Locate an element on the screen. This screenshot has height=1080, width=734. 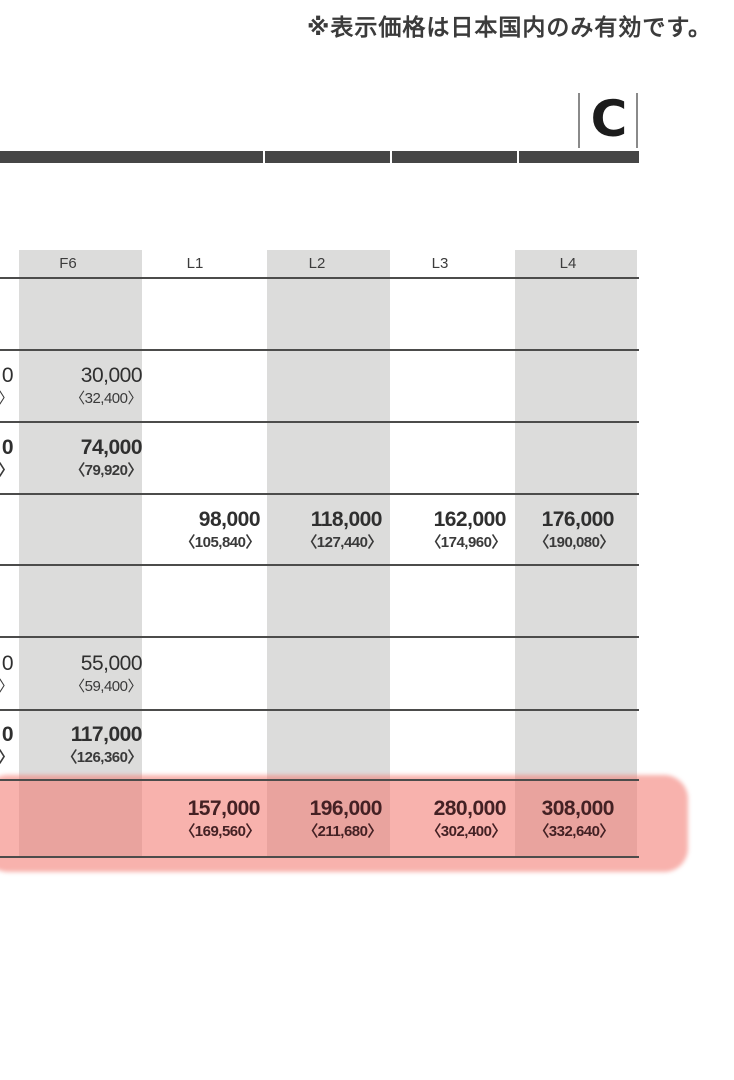
price-cell-f6: 55,000 〈59,400〉 is located at coordinates (80, 673).